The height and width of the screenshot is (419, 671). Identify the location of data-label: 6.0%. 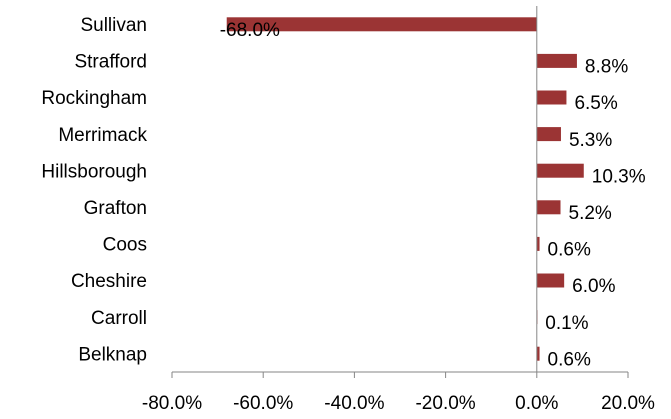
(593, 286).